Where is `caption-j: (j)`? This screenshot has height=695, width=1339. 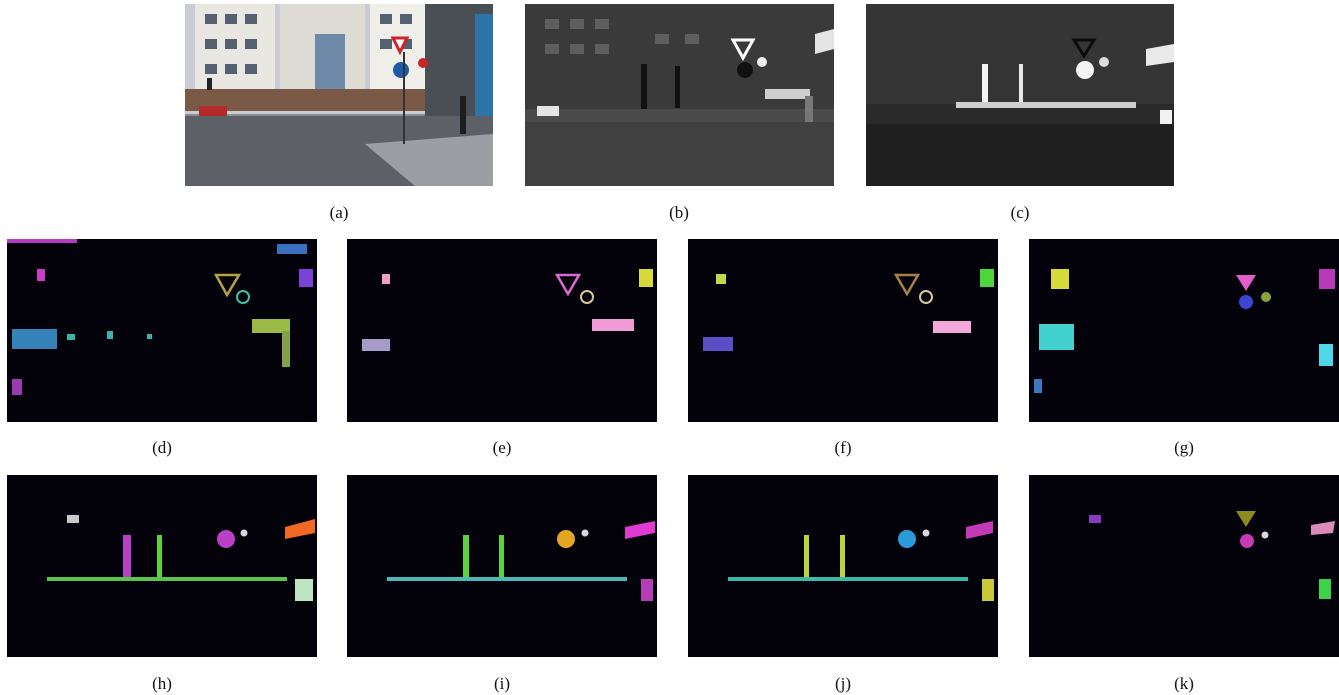 caption-j: (j) is located at coordinates (843, 683).